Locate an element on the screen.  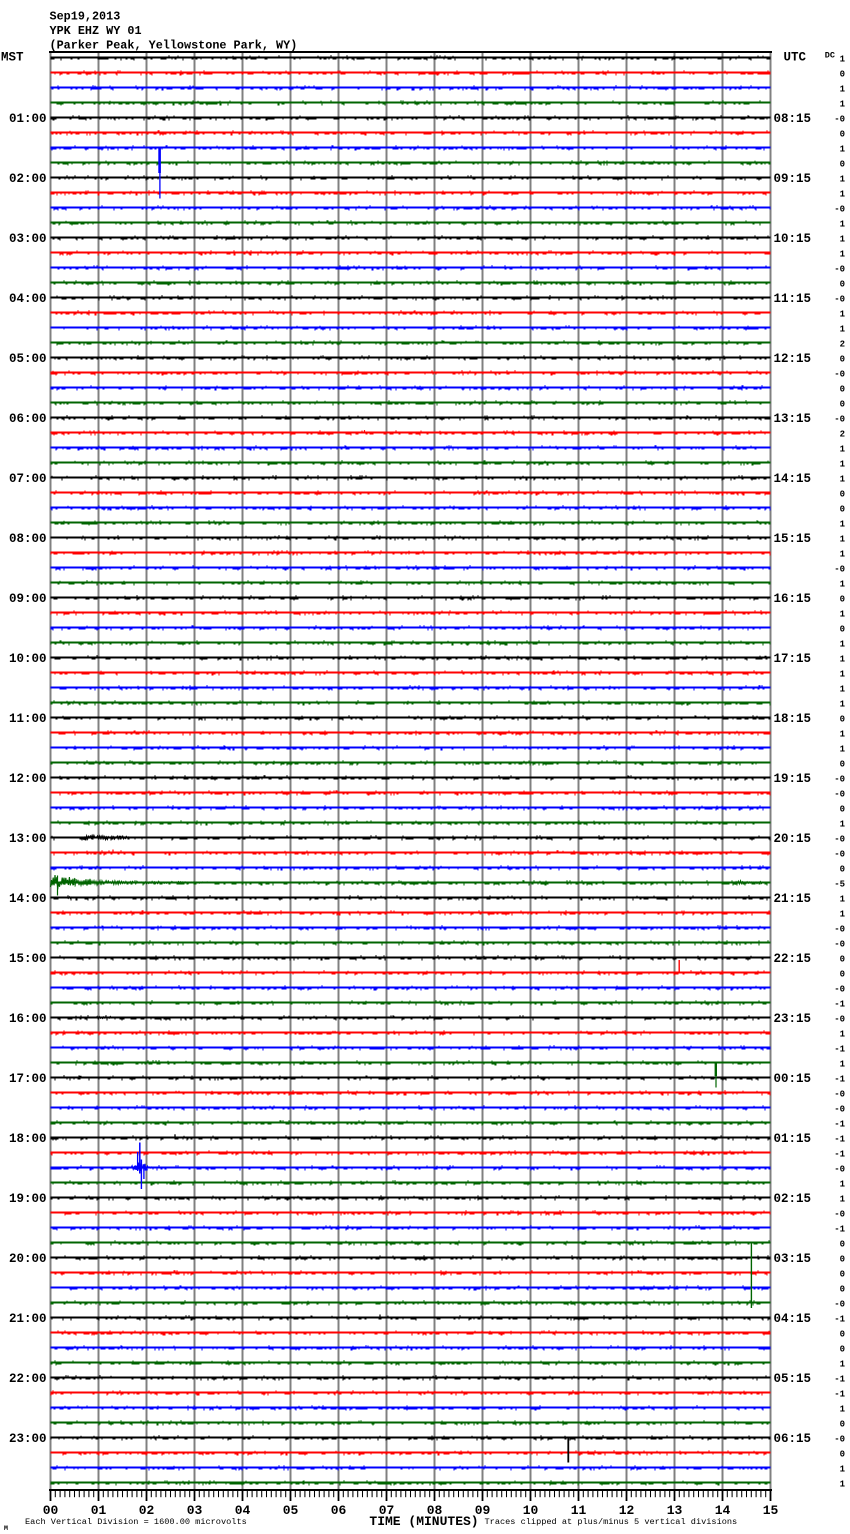
svg-text: 08 is located at coordinates (435, 1510).